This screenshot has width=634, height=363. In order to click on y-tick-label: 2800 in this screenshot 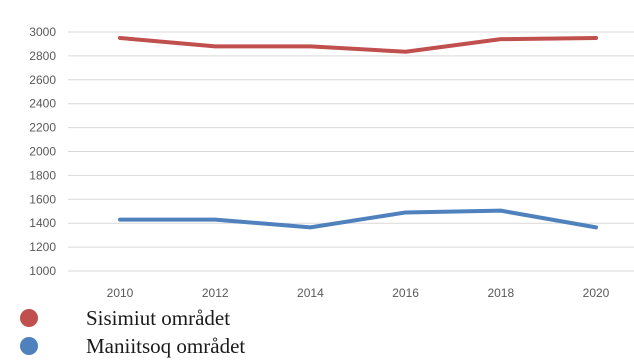, I will do `click(42, 56)`.